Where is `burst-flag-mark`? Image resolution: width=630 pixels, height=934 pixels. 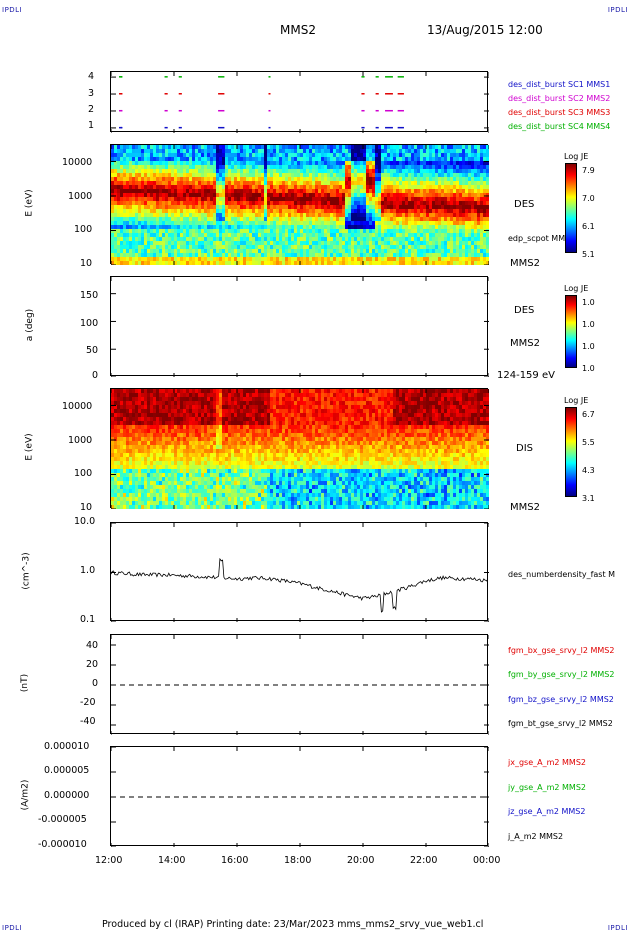
burst-flag-mark is located at coordinates (120, 110).